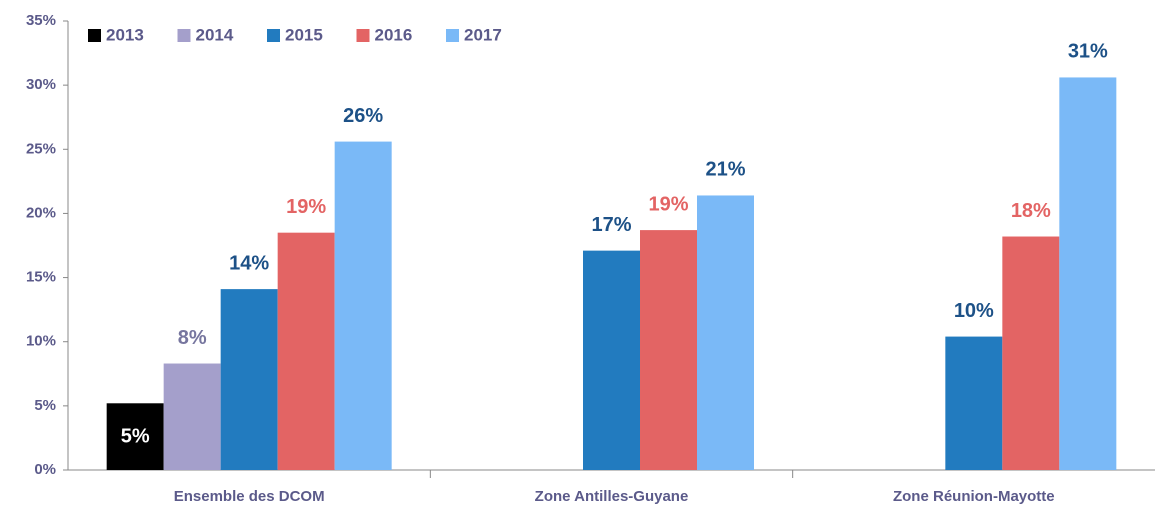 The height and width of the screenshot is (512, 1162). Describe the element at coordinates (725, 170) in the screenshot. I see `value-label: 21%` at that location.